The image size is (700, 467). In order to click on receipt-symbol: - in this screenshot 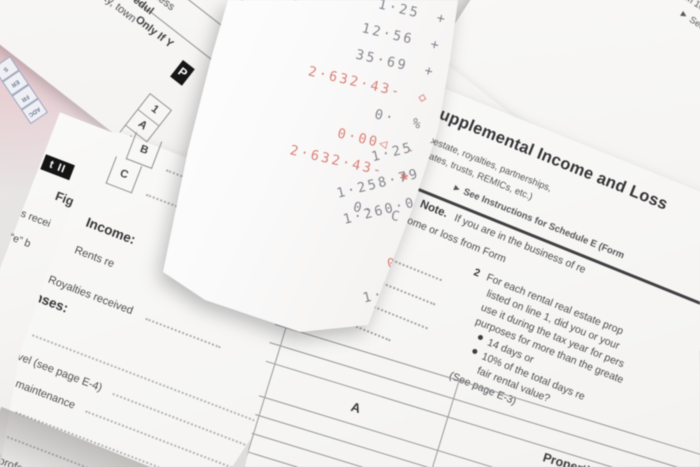, I will do `click(461, 246)`.